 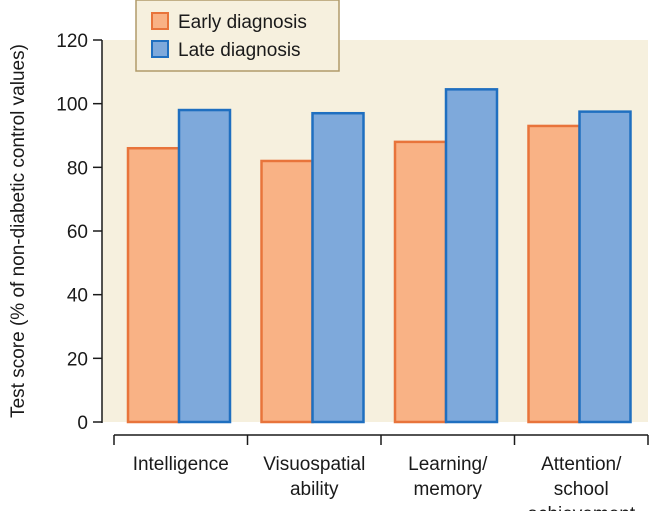 I want to click on y-axis: 0 20 40 60 80 100 120, so click(x=79, y=232).